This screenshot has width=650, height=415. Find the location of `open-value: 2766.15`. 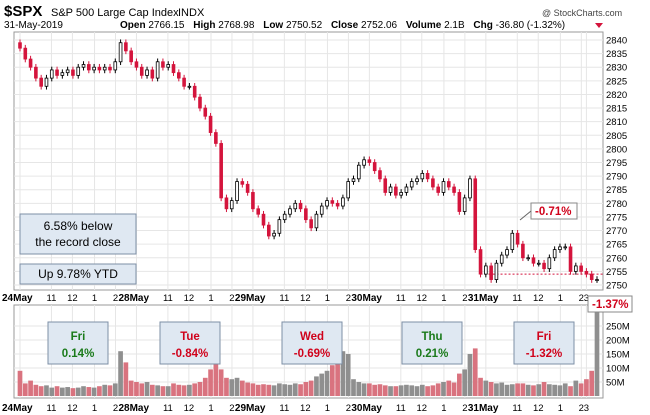

open-value: 2766.15 is located at coordinates (166, 25).